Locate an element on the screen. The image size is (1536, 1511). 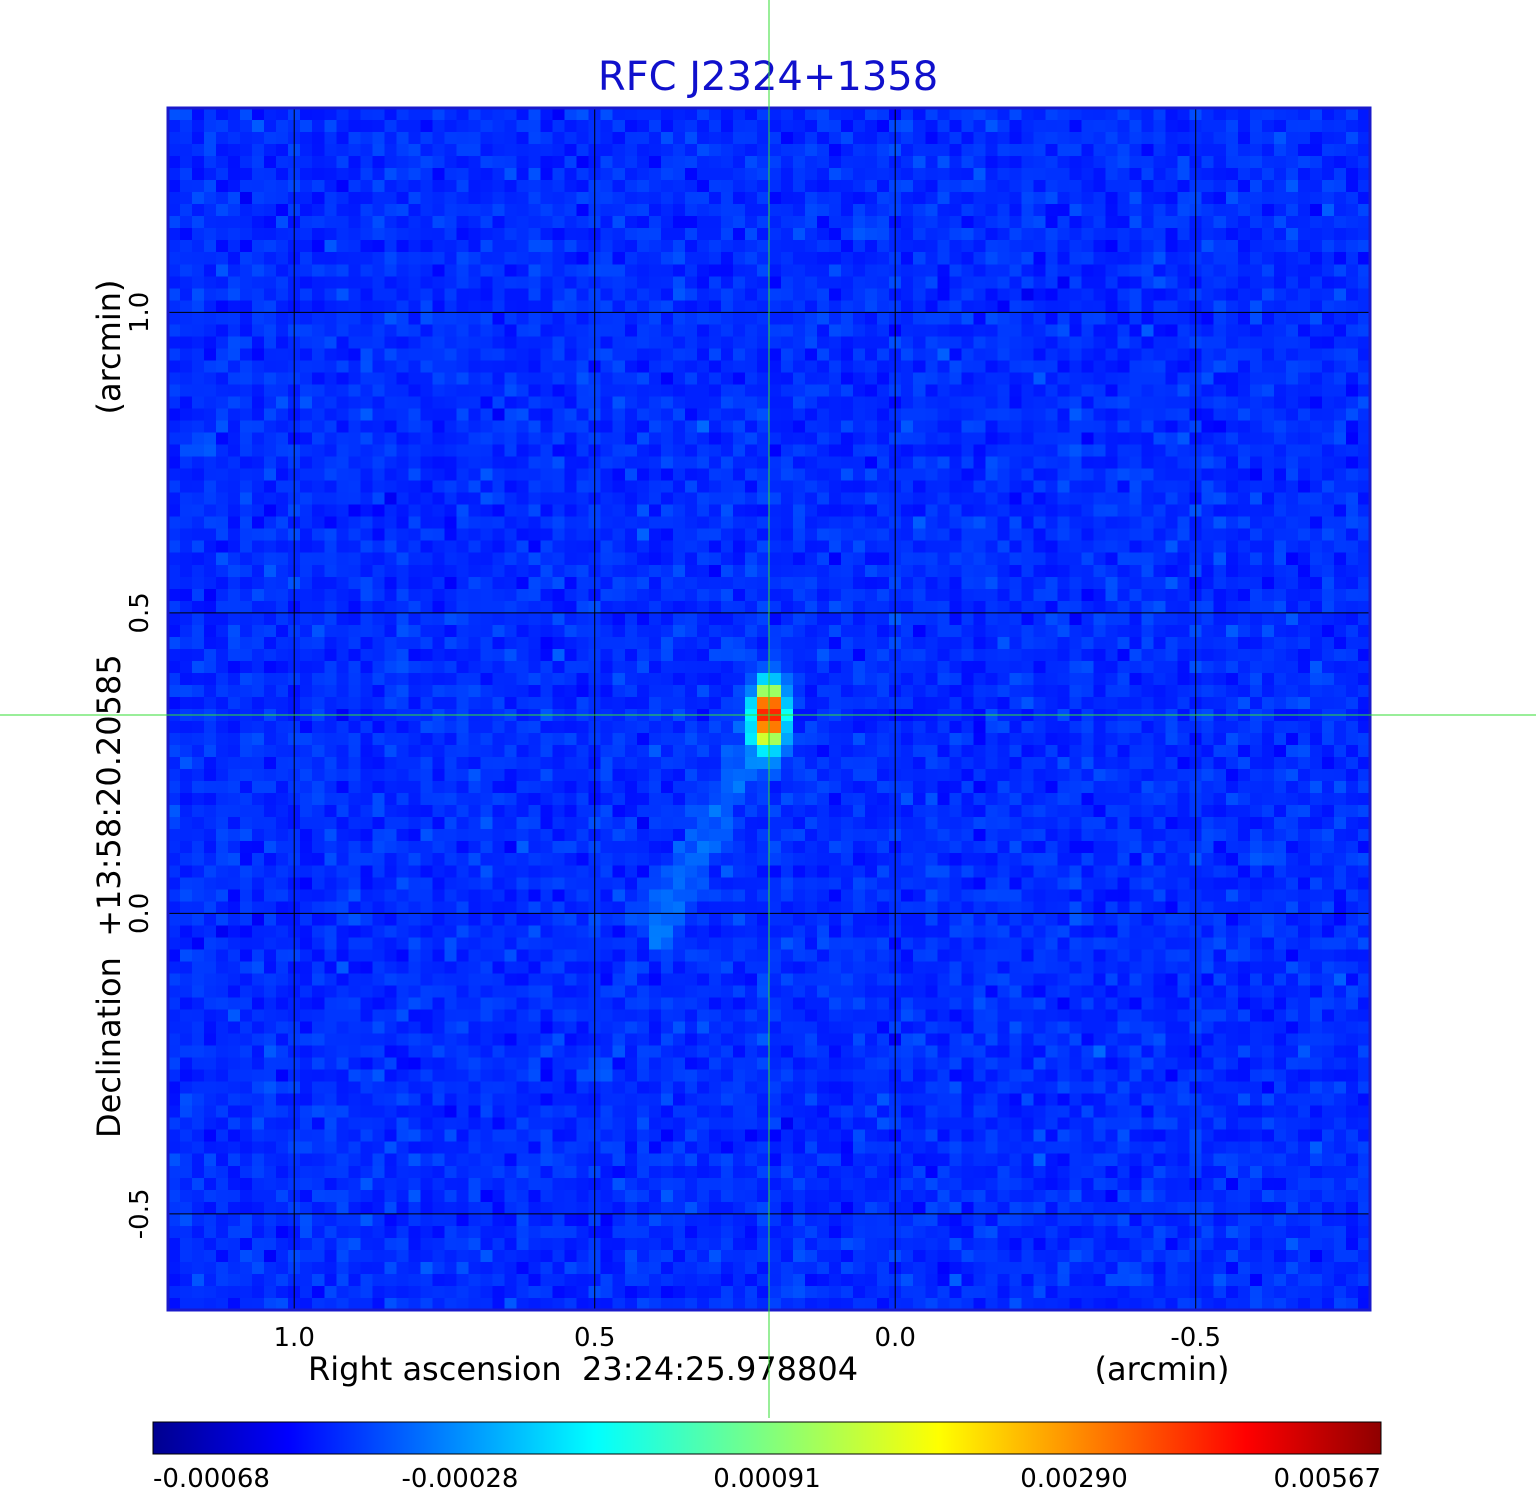
y-tick-label: -0.5 is located at coordinates (140, 1213).